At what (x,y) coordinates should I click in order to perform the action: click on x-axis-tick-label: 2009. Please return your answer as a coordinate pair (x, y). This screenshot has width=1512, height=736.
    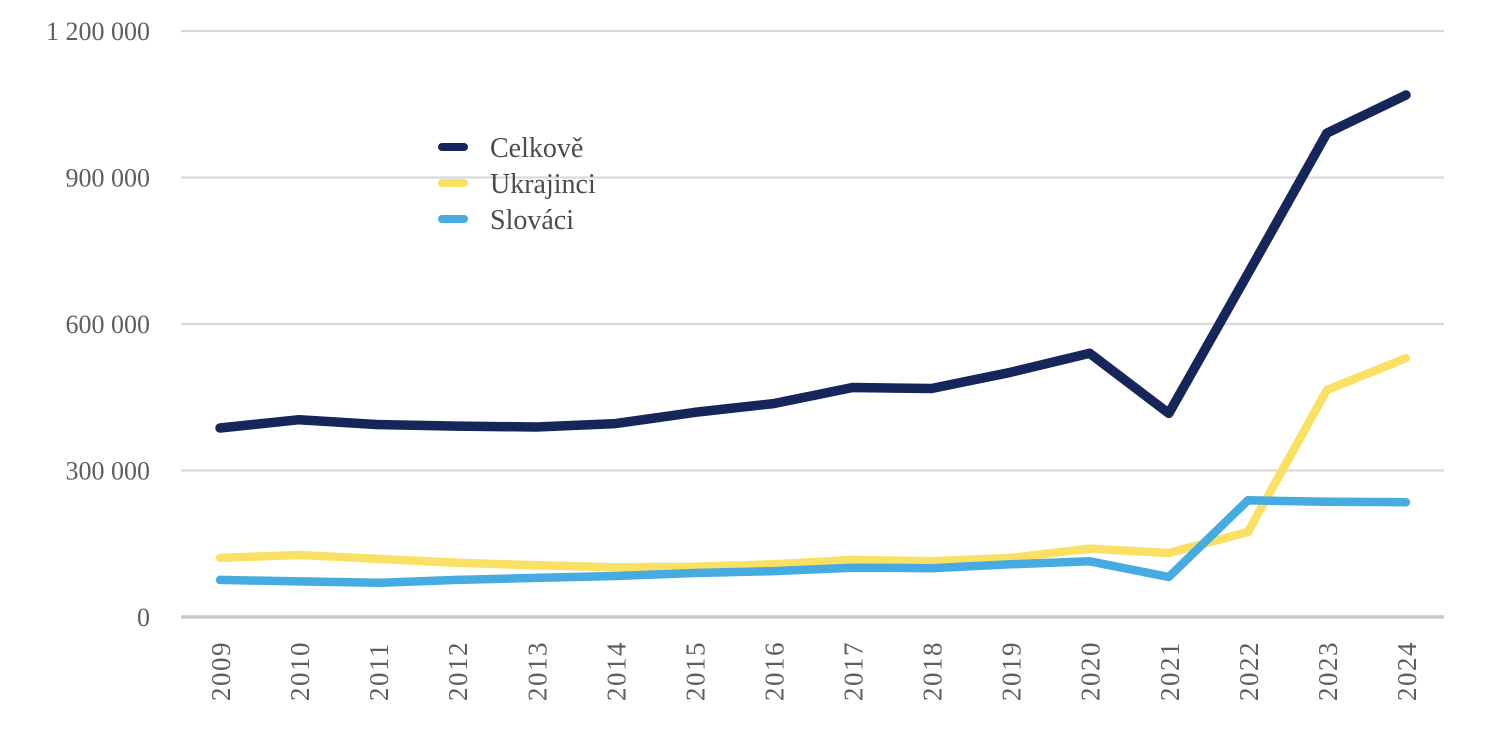
    Looking at the image, I should click on (221, 671).